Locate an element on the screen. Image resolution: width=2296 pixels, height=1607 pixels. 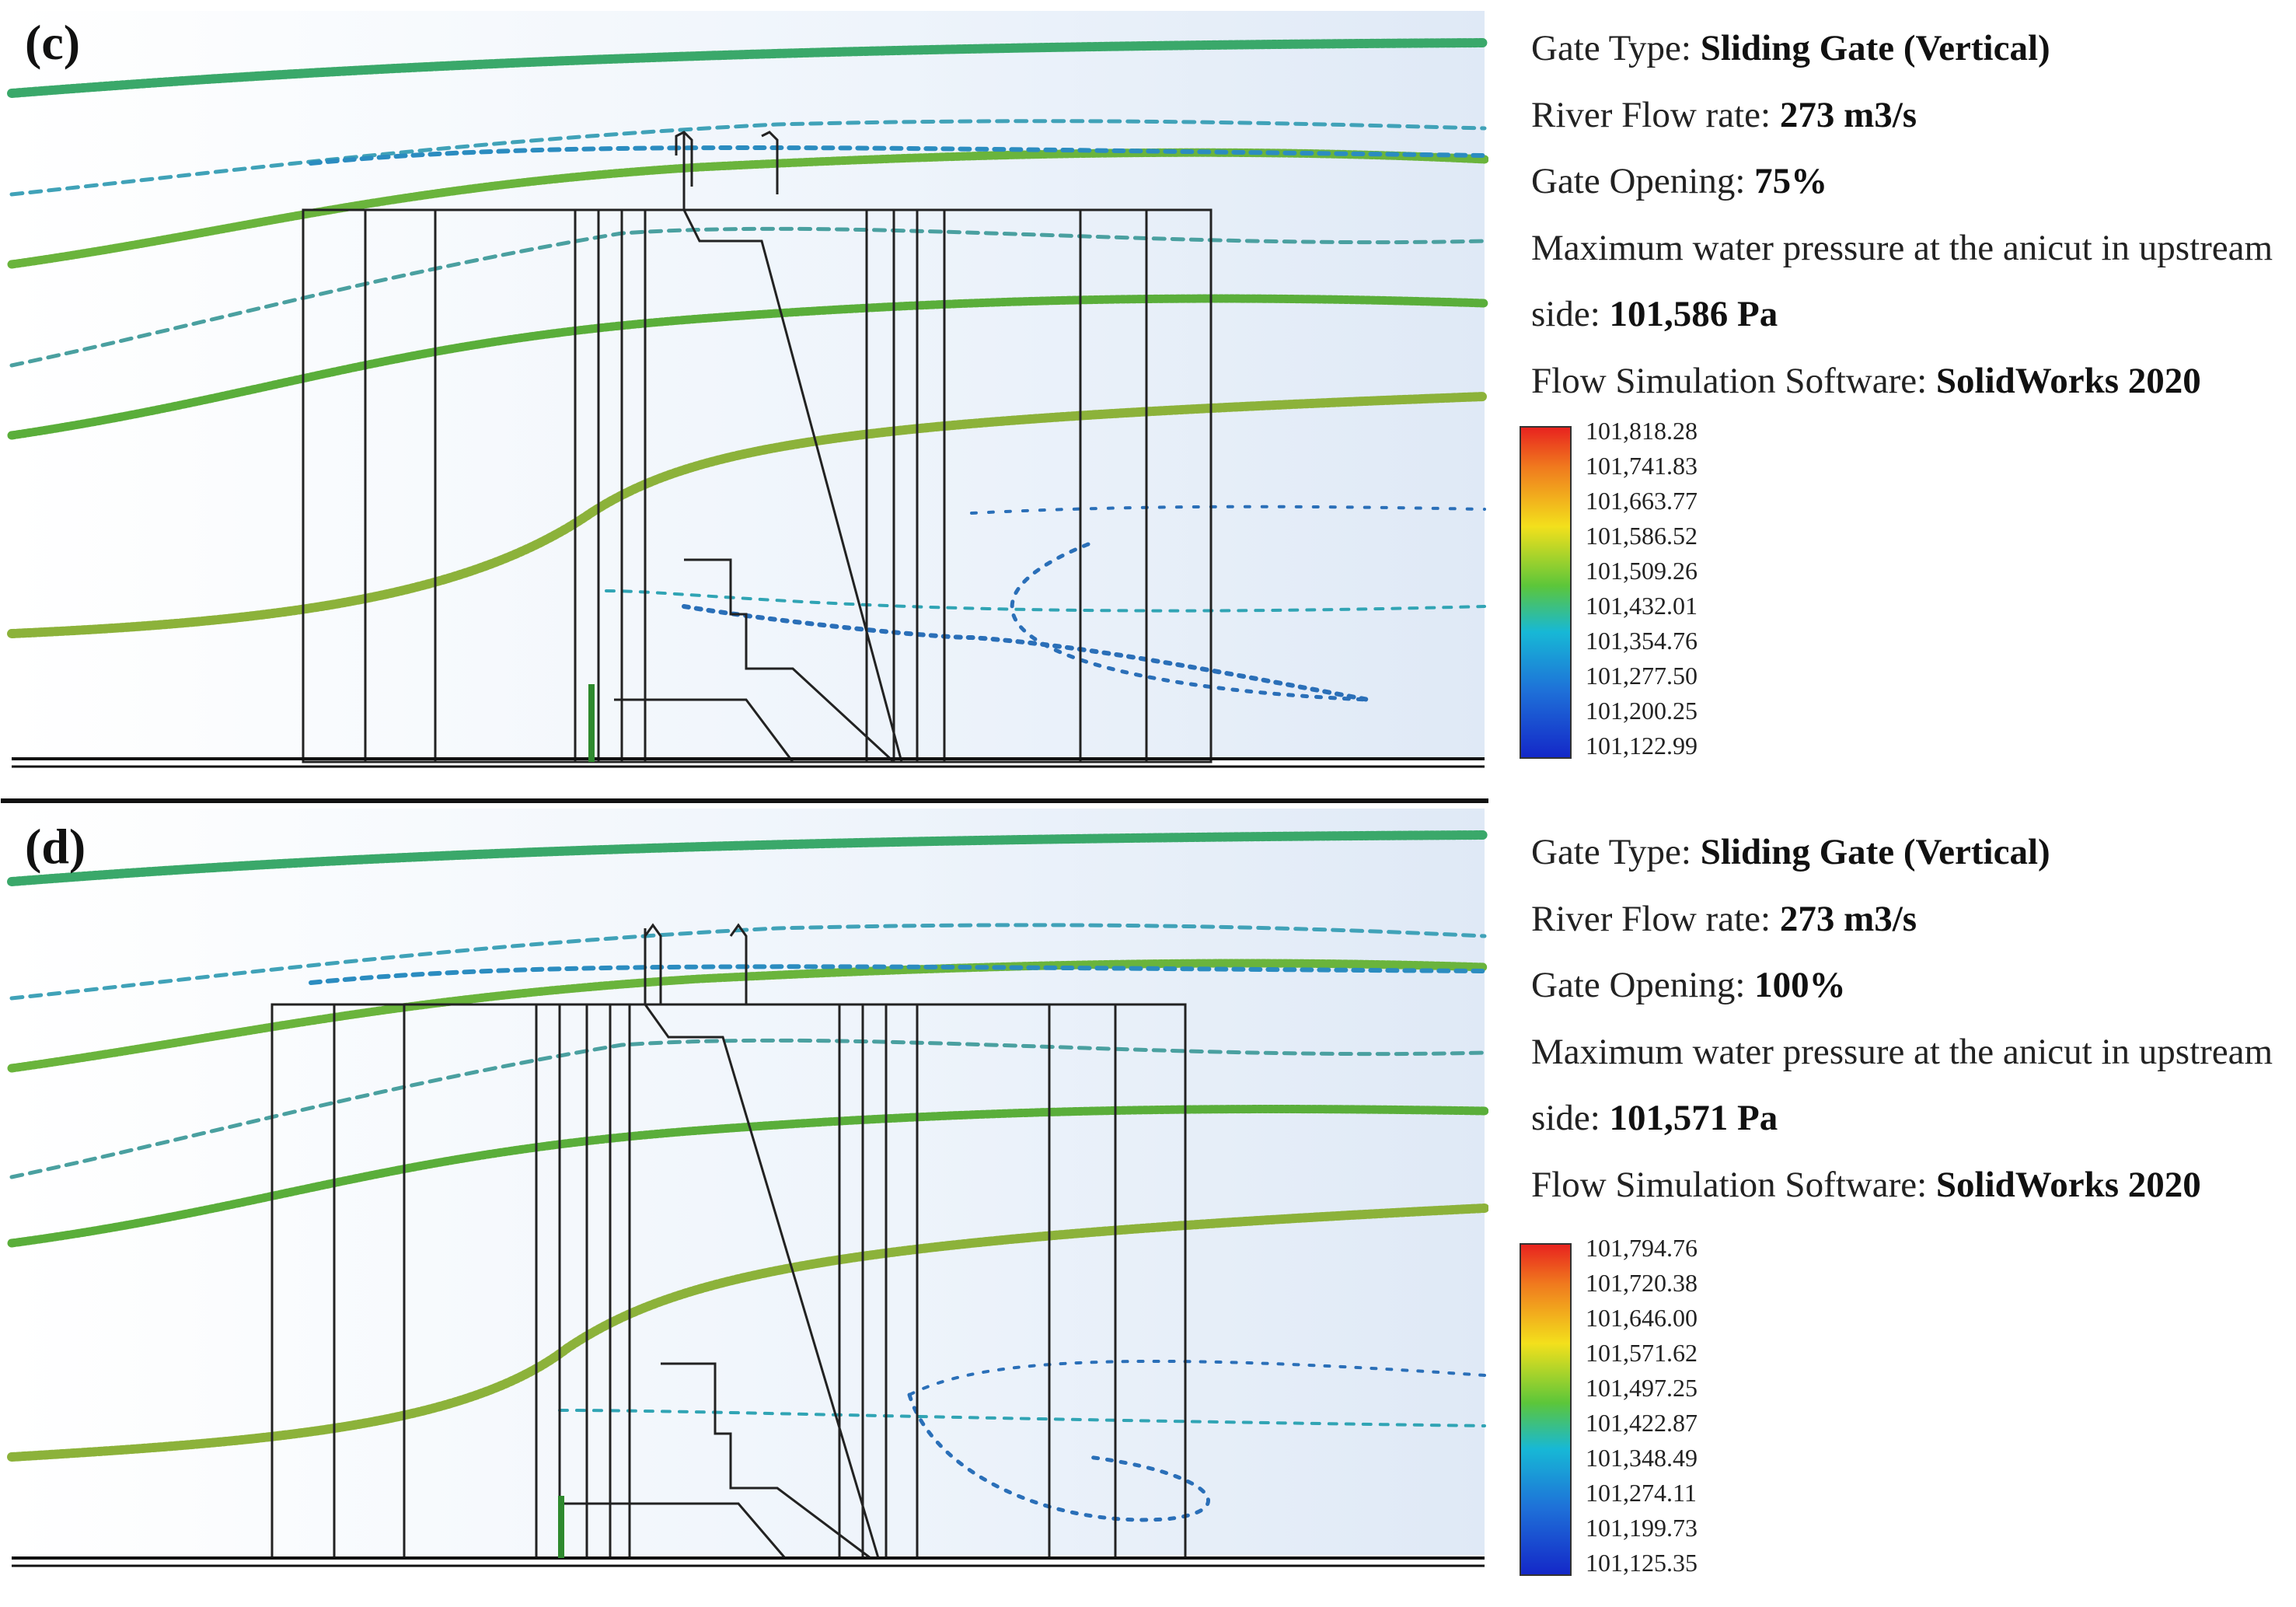
legend-value: 101,720.38 is located at coordinates (1642, 1283).